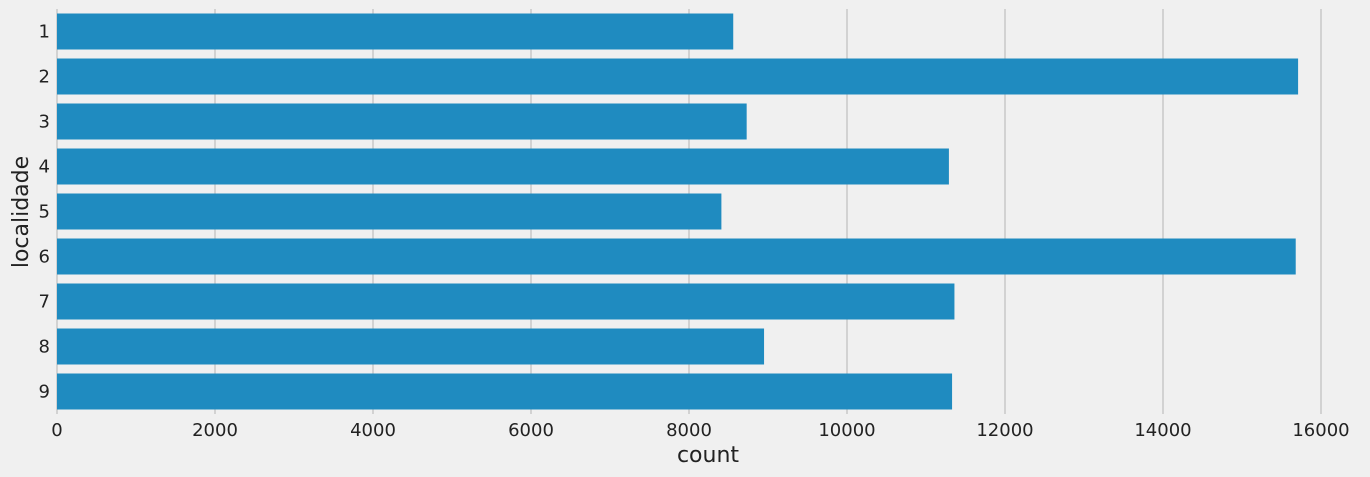 The image size is (1370, 477). What do you see at coordinates (373, 430) in the screenshot?
I see `x-tick-label-4000: 4000` at bounding box center [373, 430].